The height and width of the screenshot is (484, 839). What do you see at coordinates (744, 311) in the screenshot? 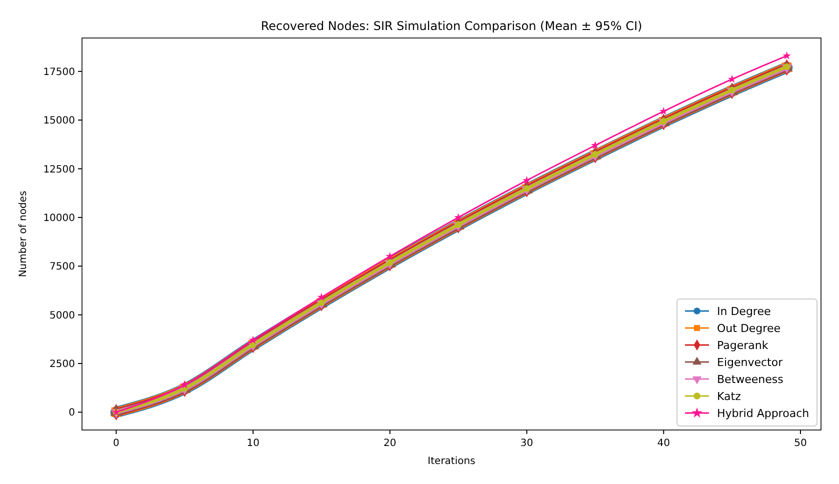
I see `legend-label: In Degree` at bounding box center [744, 311].